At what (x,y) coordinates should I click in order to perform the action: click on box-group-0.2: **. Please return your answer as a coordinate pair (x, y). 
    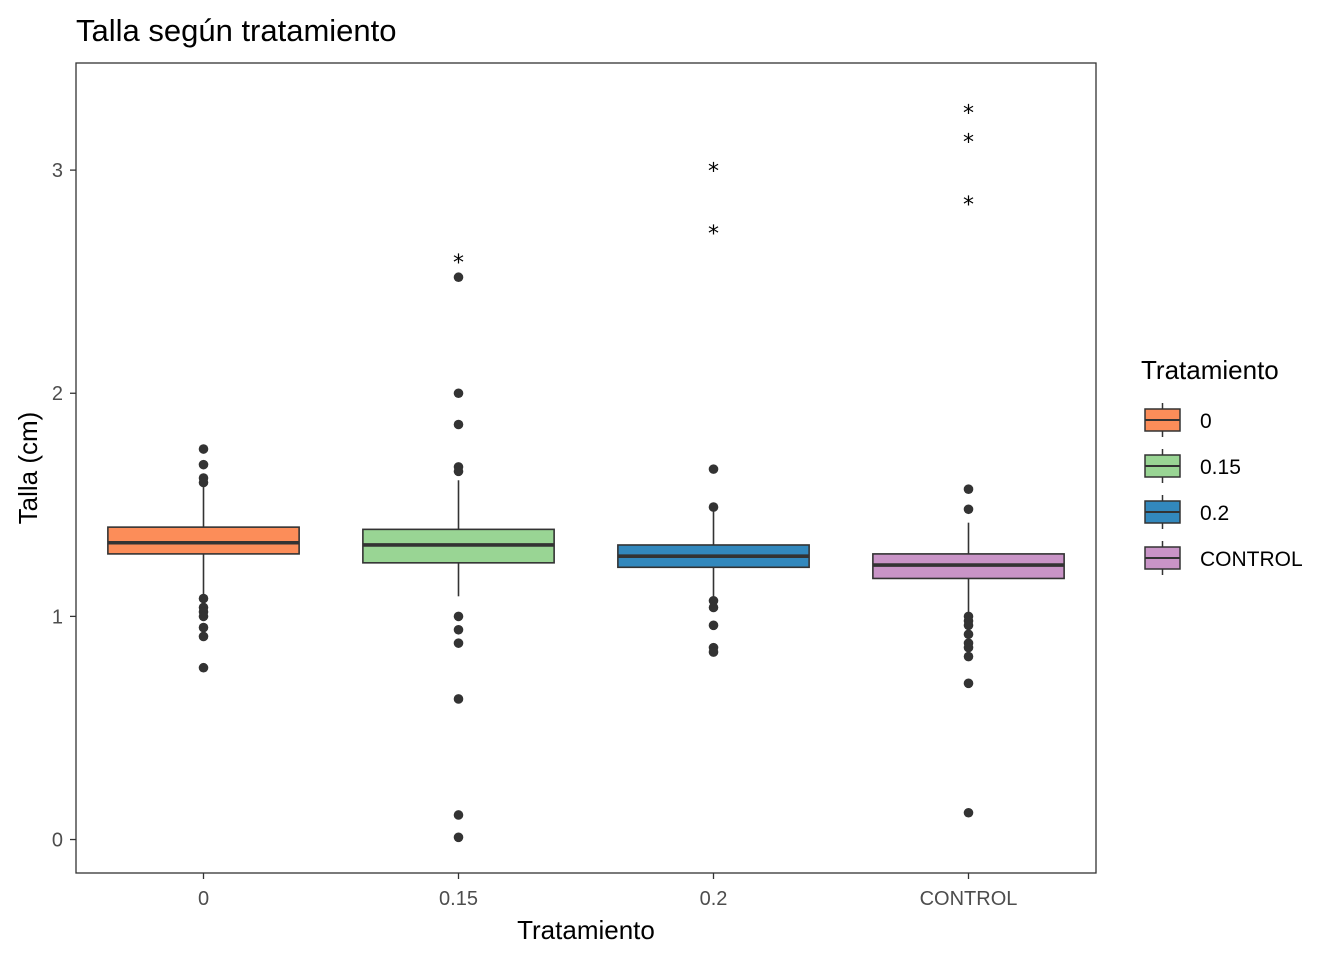
    Looking at the image, I should click on (713, 408).